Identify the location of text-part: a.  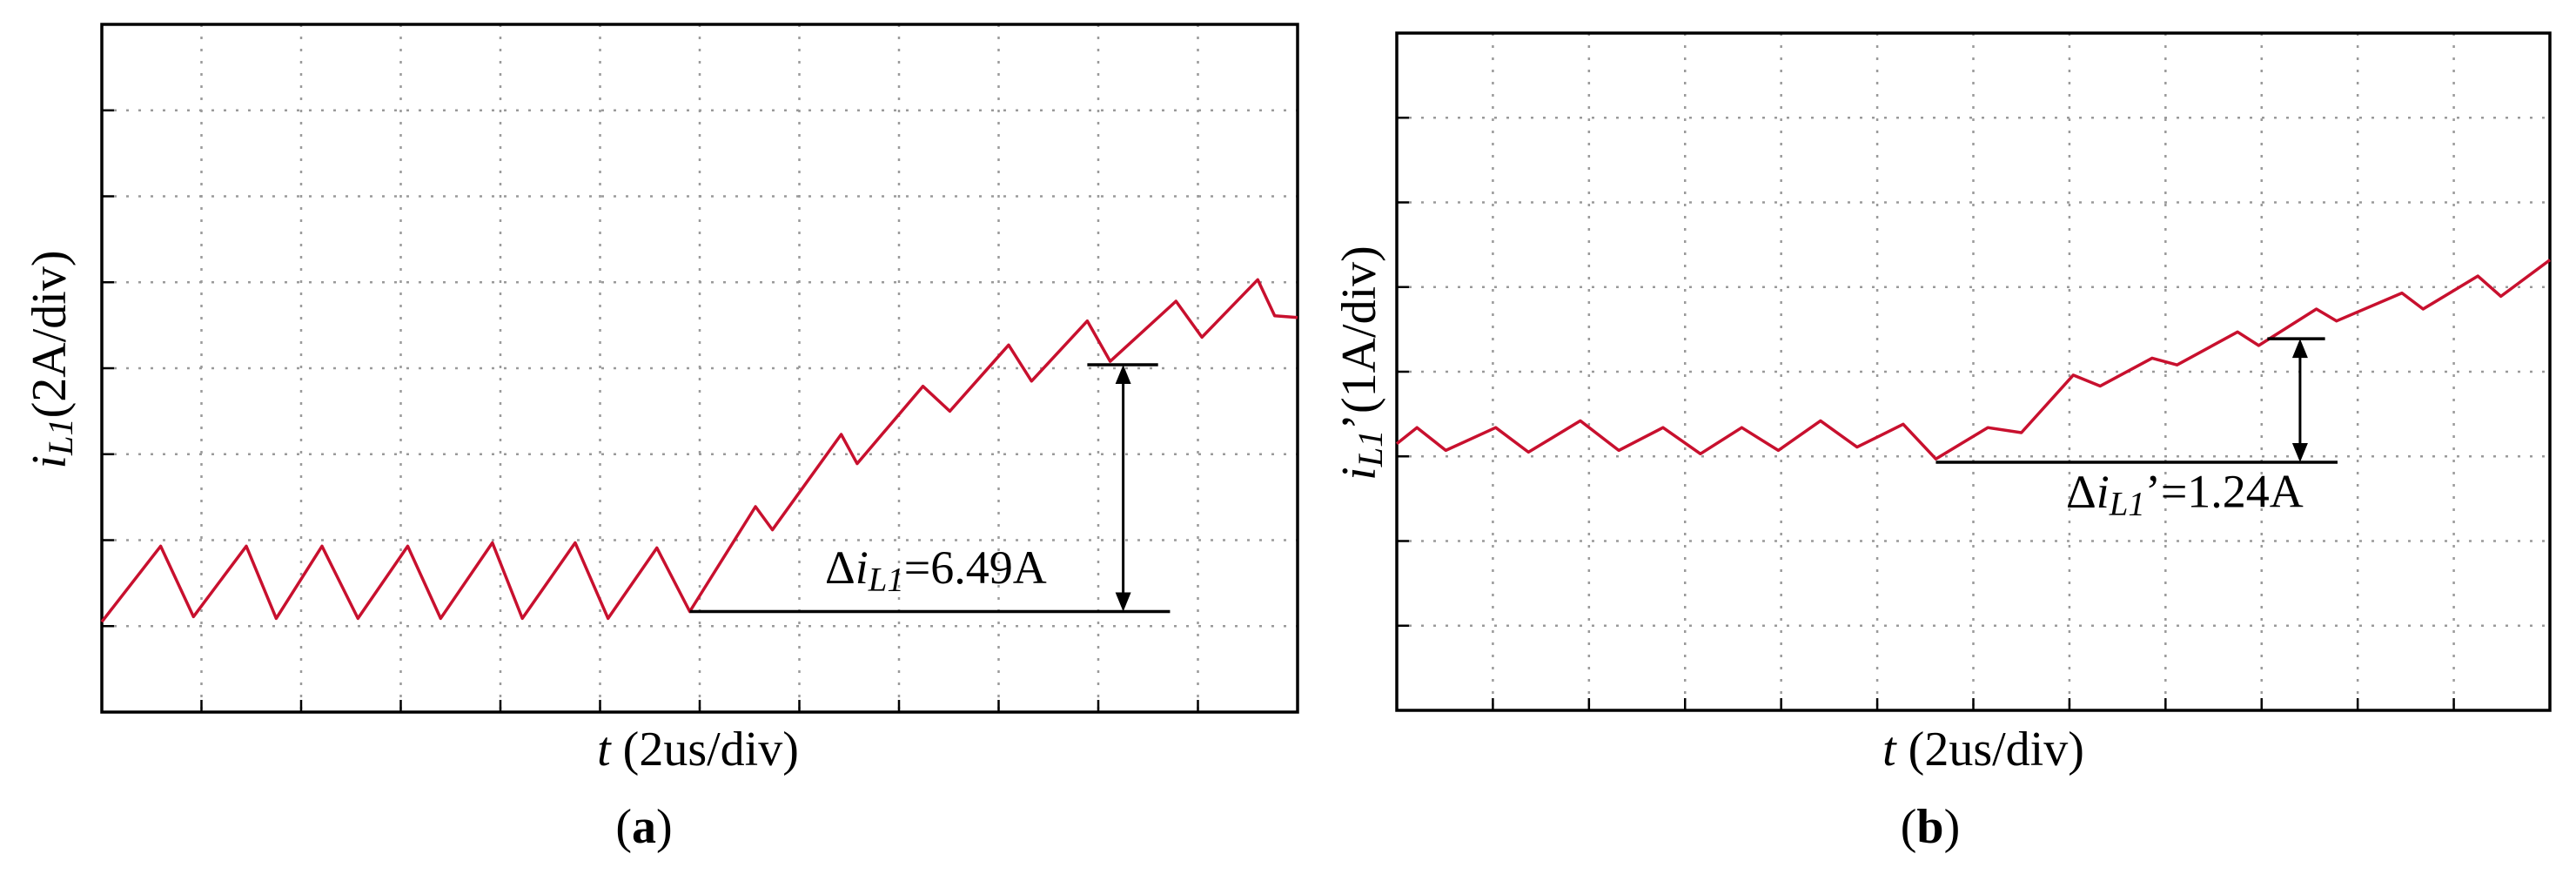
(644, 827).